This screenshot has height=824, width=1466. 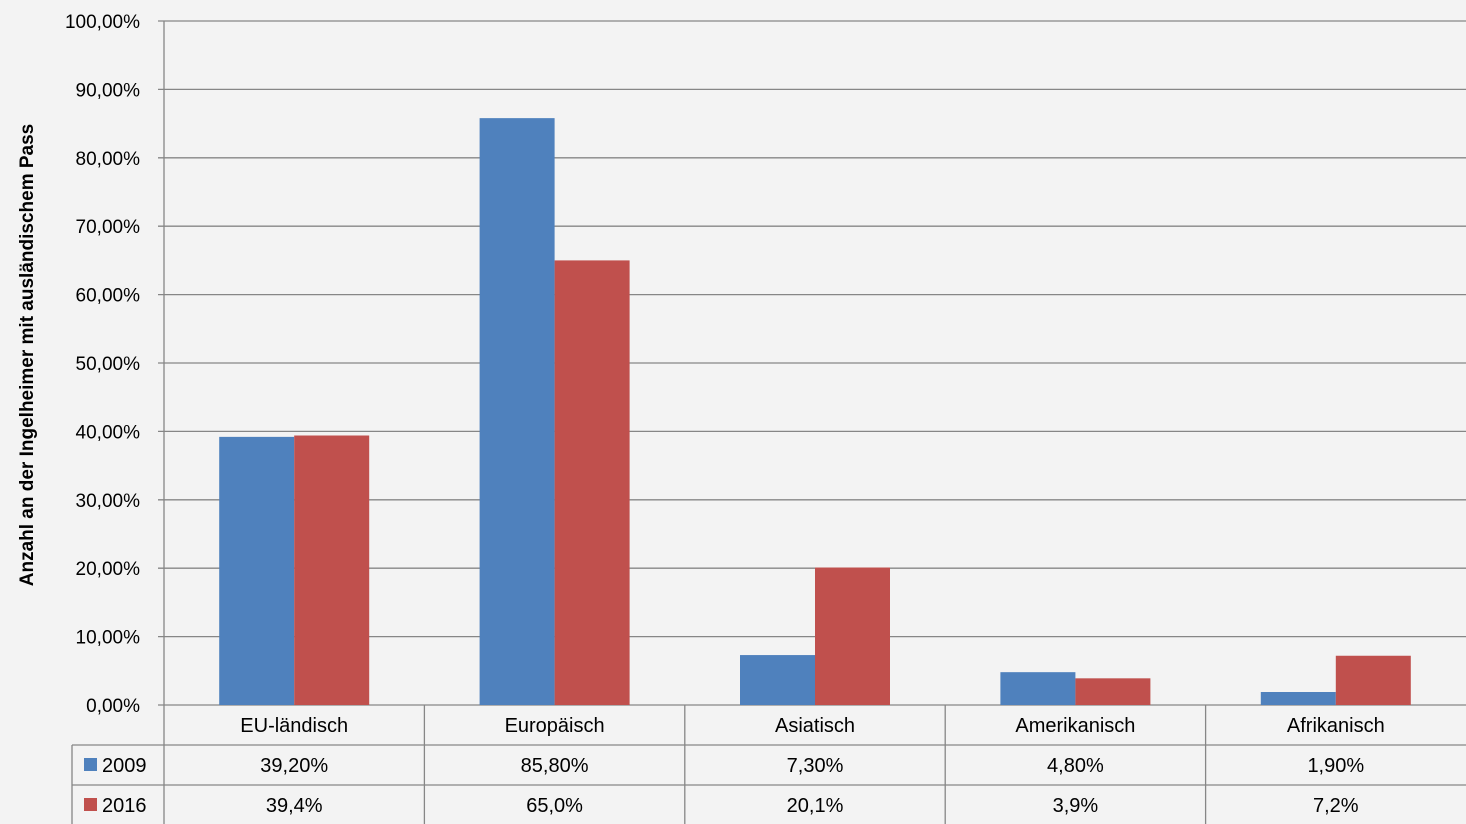 What do you see at coordinates (294, 806) in the screenshot?
I see `data-label: 39,4%` at bounding box center [294, 806].